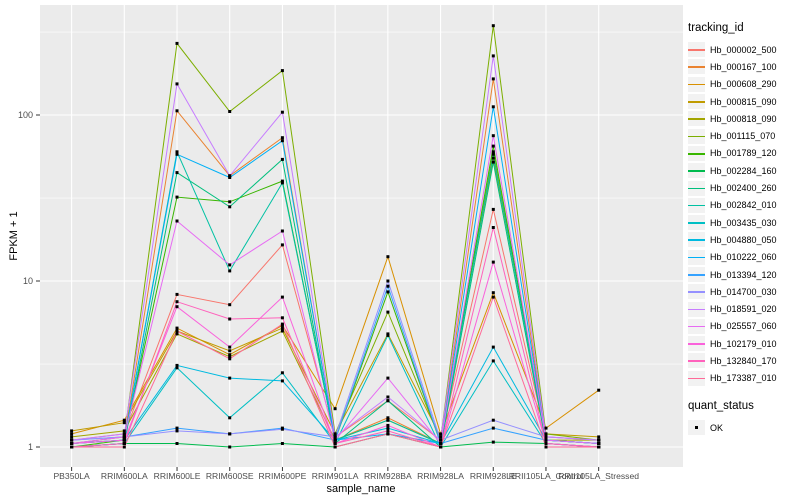  Describe the element at coordinates (743, 274) in the screenshot. I see `legend-item-label: Hb_013394_120` at that location.